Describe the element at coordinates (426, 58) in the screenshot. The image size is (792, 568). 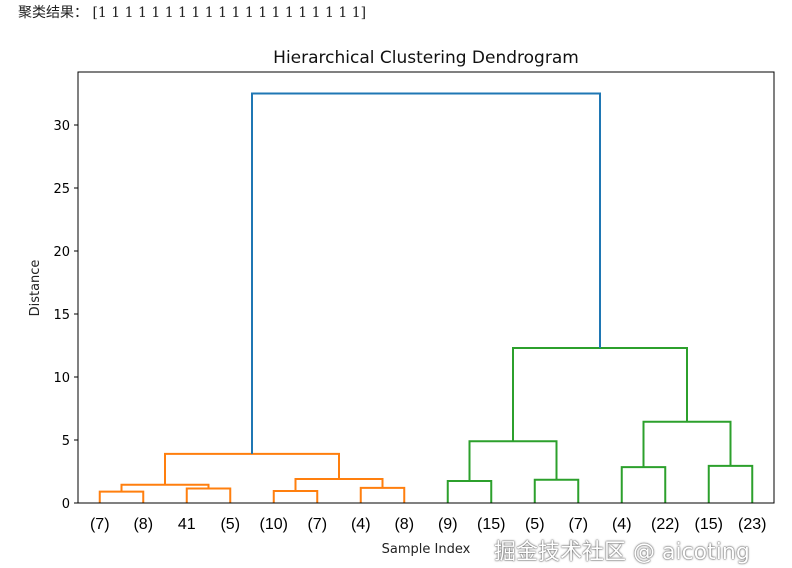
I see `chart-title: Hierarchical Clustering Dendrogram` at that location.